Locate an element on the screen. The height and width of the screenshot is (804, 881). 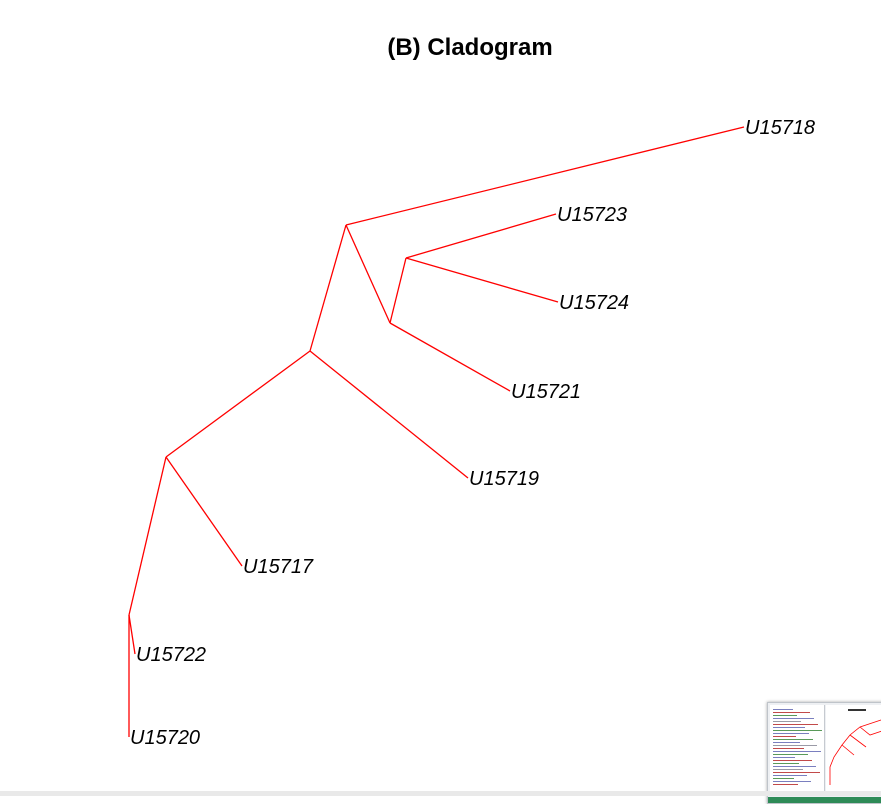
tip-label-u15720: U15720 is located at coordinates (165, 738).